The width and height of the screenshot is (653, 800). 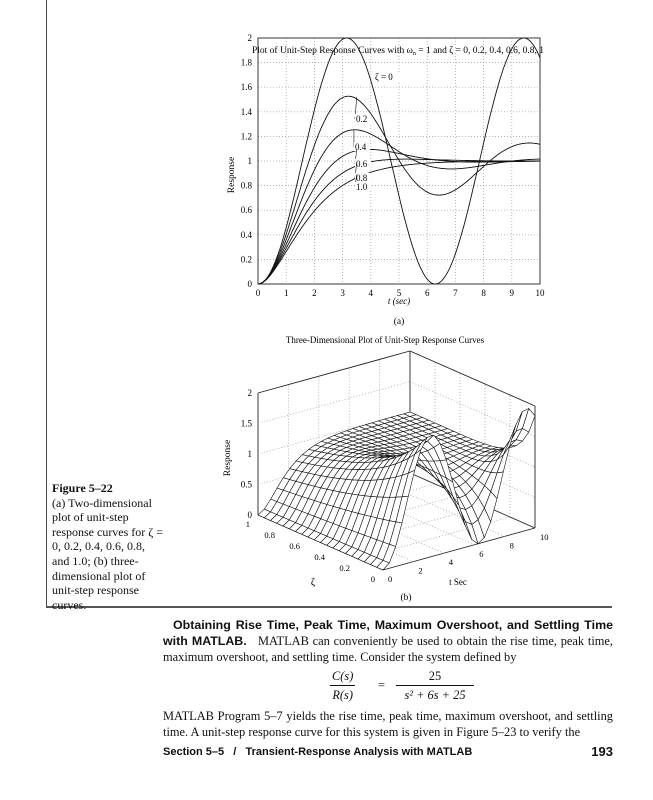 I want to click on t-tick-label: 2, so click(x=420, y=571).